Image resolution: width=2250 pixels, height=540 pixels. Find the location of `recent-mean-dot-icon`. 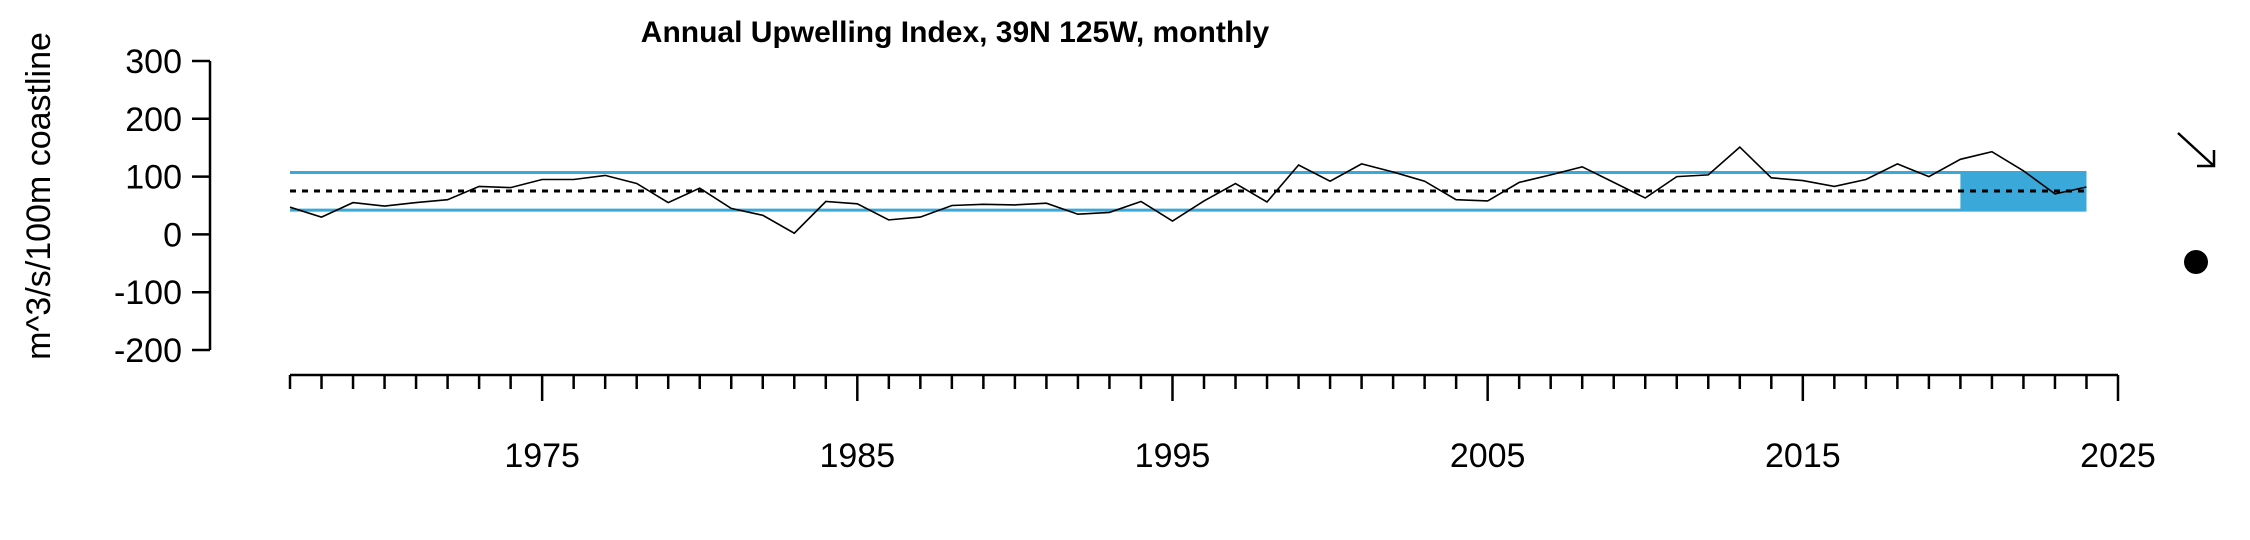

recent-mean-dot-icon is located at coordinates (2196, 262).